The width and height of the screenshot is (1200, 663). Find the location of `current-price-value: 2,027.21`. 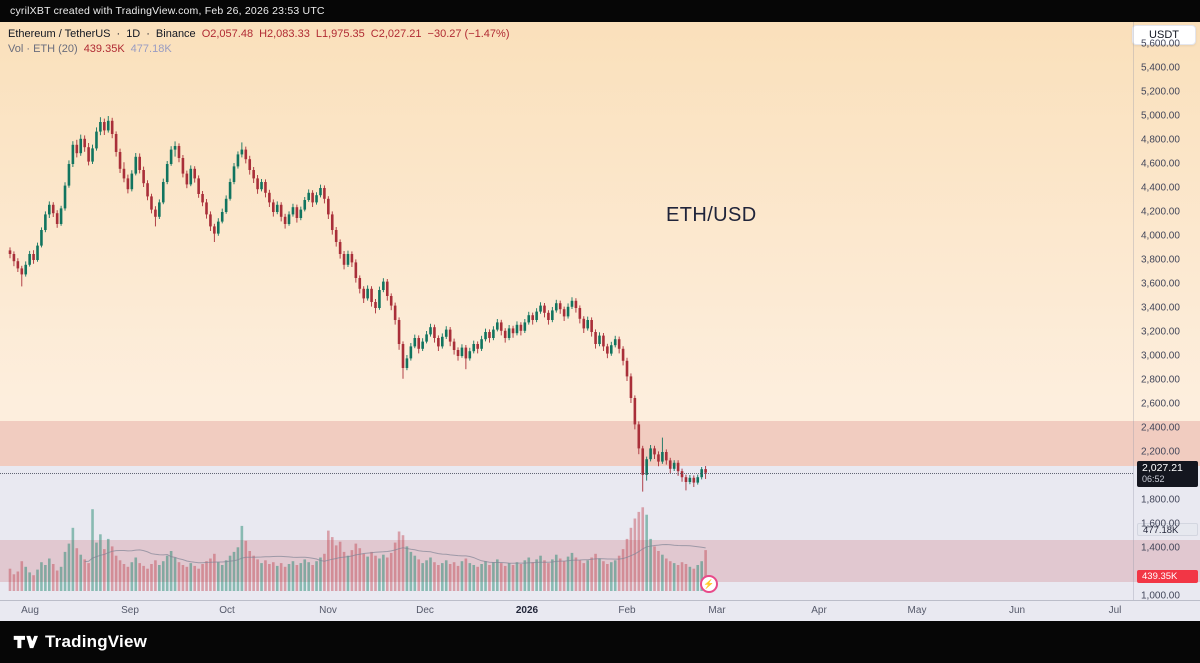

current-price-value: 2,027.21 is located at coordinates (1162, 467).